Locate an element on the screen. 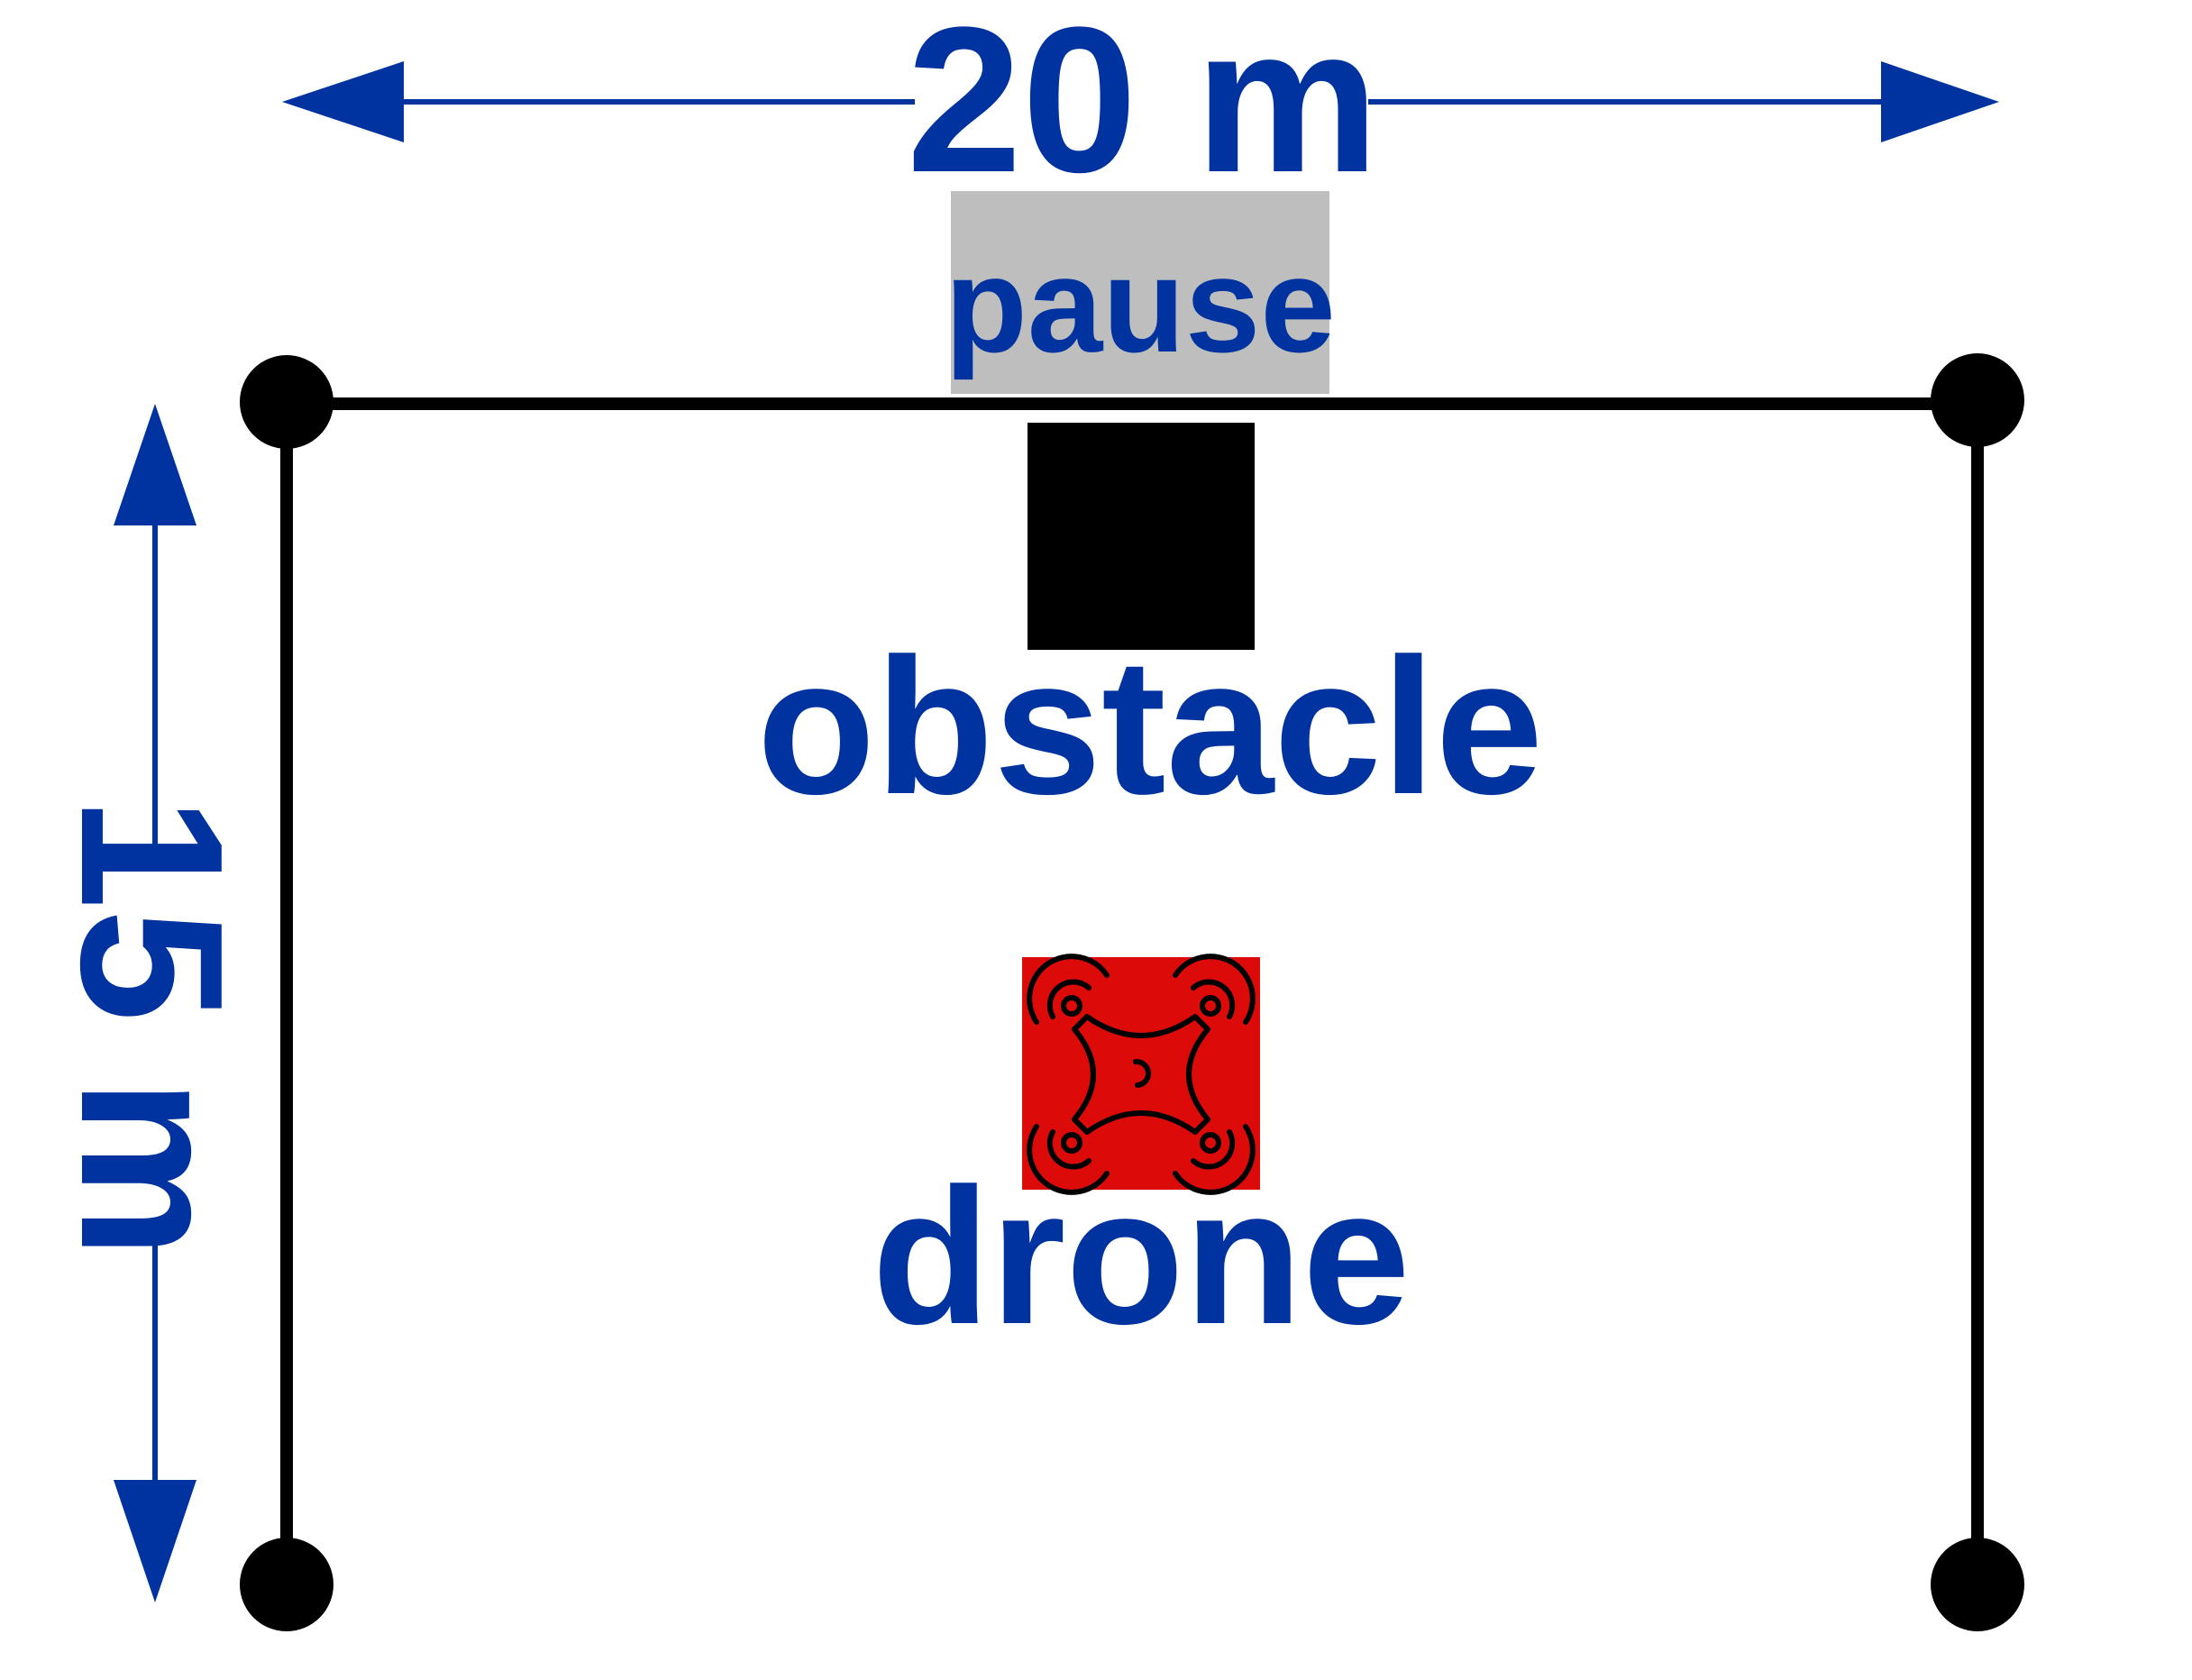  width-dimension: 20 m is located at coordinates (1140, 108).